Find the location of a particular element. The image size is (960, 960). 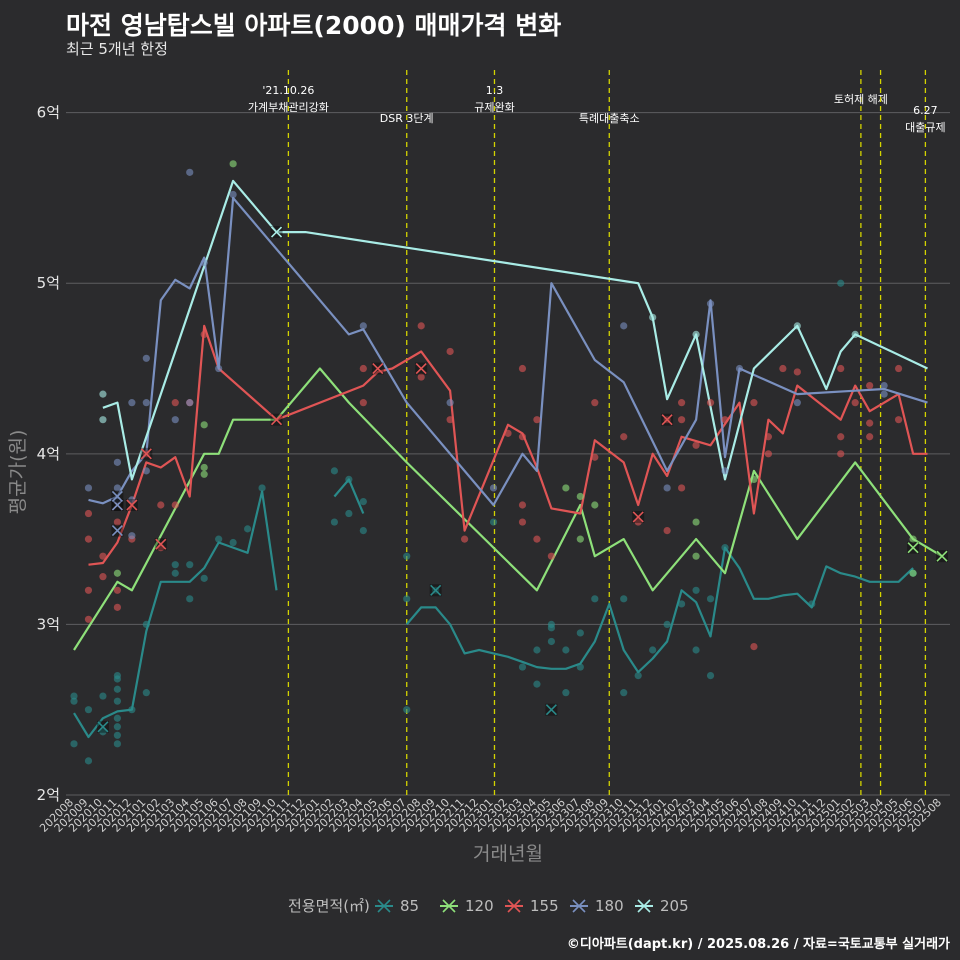

policy-event-label: 대출규제 is located at coordinates (925, 127).